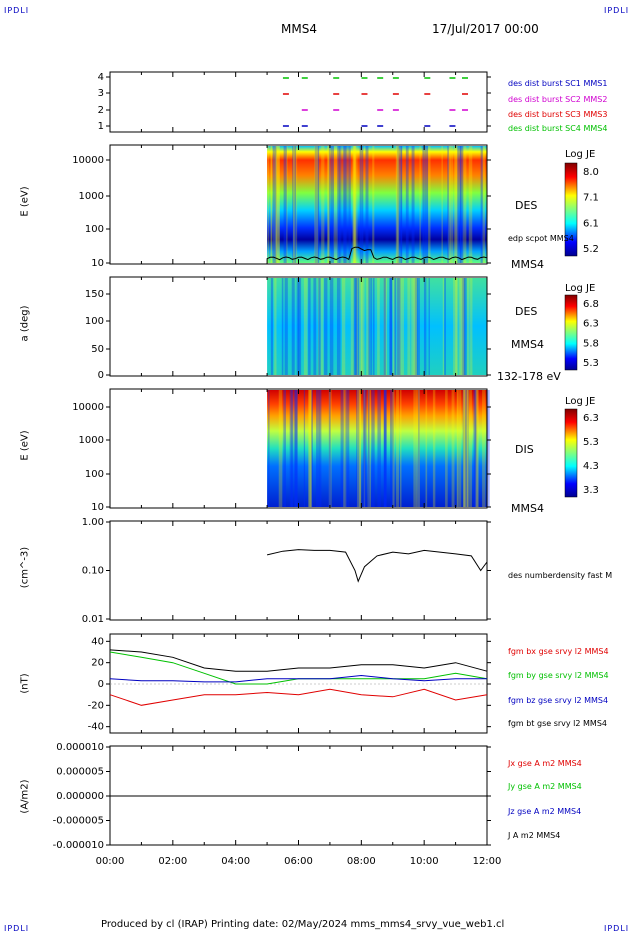  I want to click on burst-legend-4: des dist burst SC4 MMS4, so click(558, 128).